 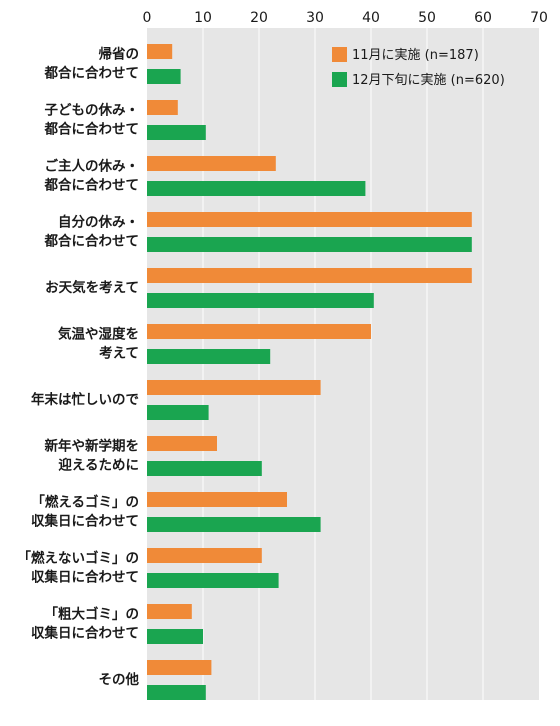 I want to click on x-tick-label: 0, so click(x=147, y=18).